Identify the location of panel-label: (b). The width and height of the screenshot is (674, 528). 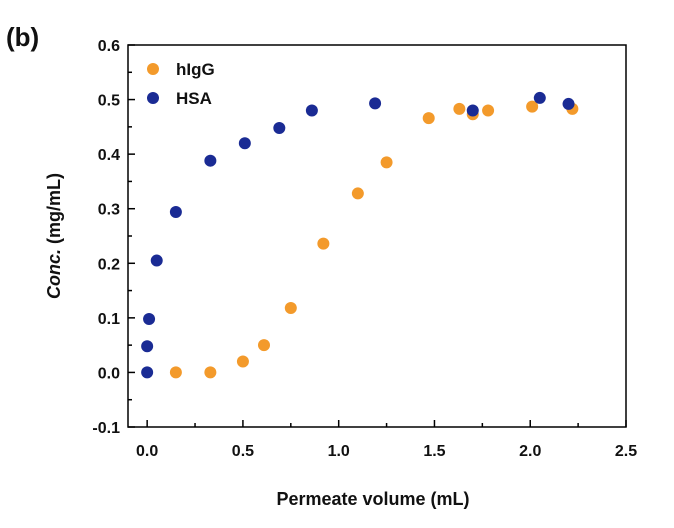
(22, 37).